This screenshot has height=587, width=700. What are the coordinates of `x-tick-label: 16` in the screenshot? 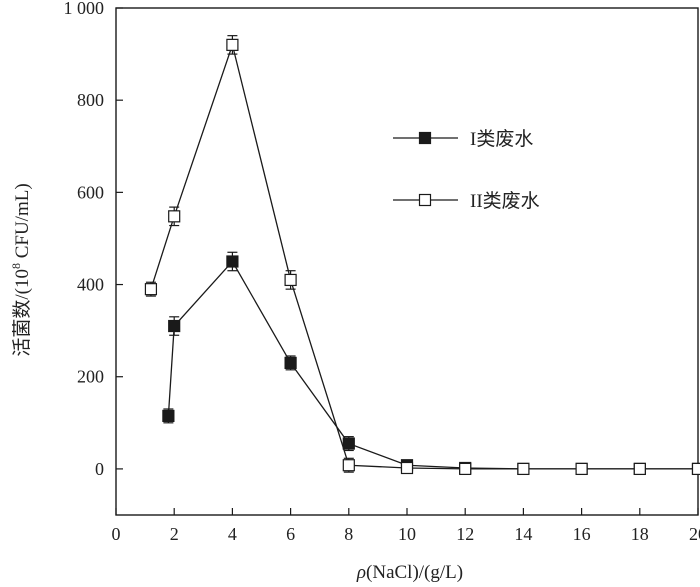 It's located at (582, 534).